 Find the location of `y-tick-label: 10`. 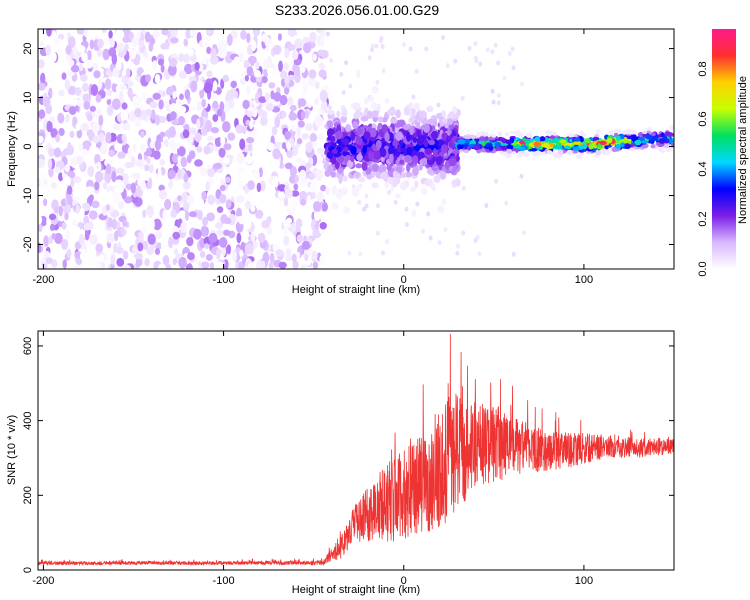

y-tick-label: 10 is located at coordinates (28, 97).